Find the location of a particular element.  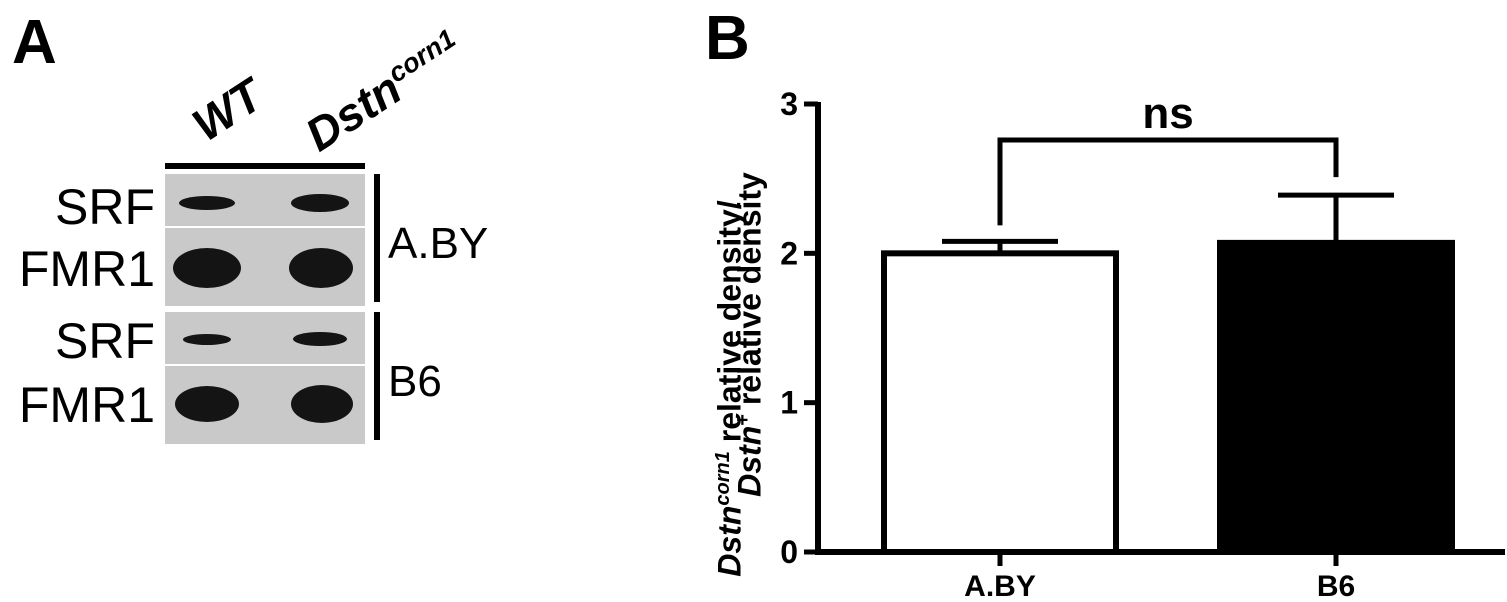

band-srf-aby-wt is located at coordinates (207, 203).